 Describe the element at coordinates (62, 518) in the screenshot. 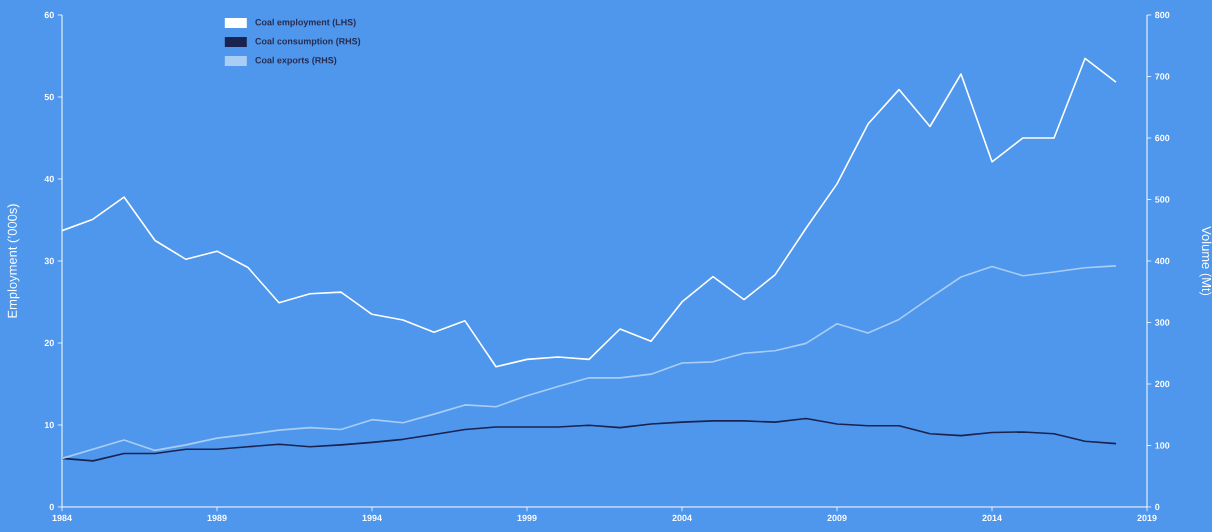

I see `x-tick-label: 1984` at that location.